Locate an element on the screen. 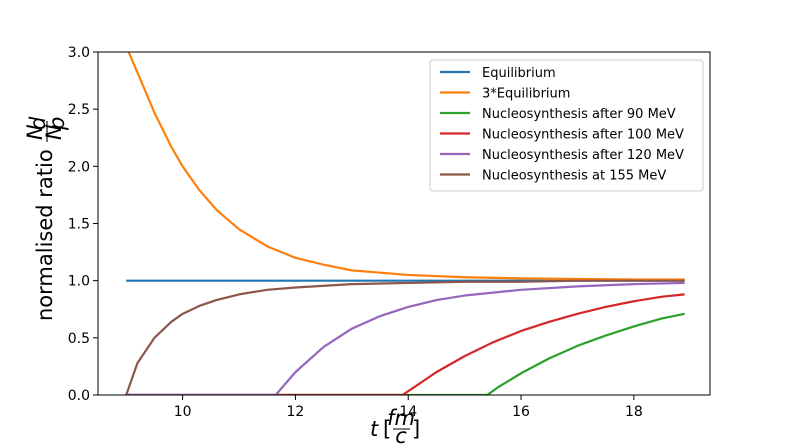  y-tick-label: 2.5 is located at coordinates (79, 110).